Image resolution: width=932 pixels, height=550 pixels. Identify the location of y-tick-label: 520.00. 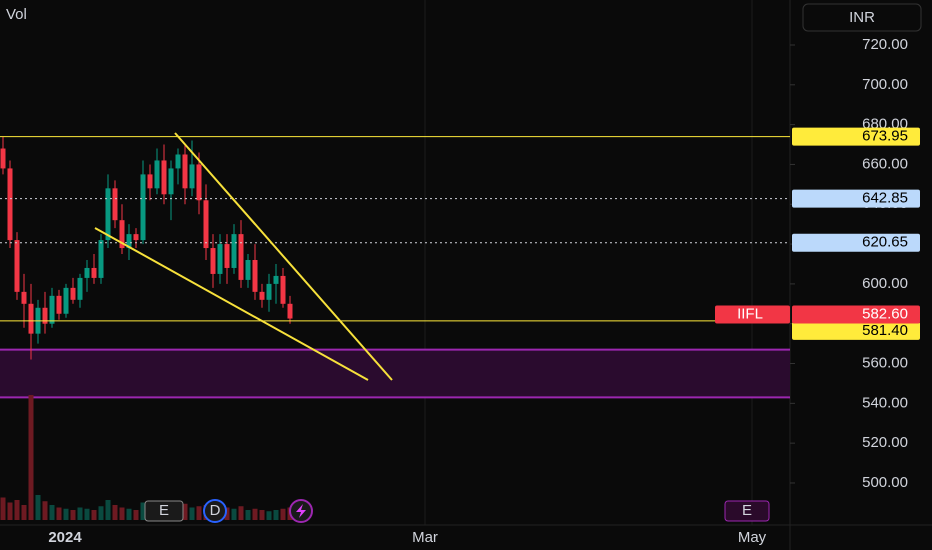
(885, 442).